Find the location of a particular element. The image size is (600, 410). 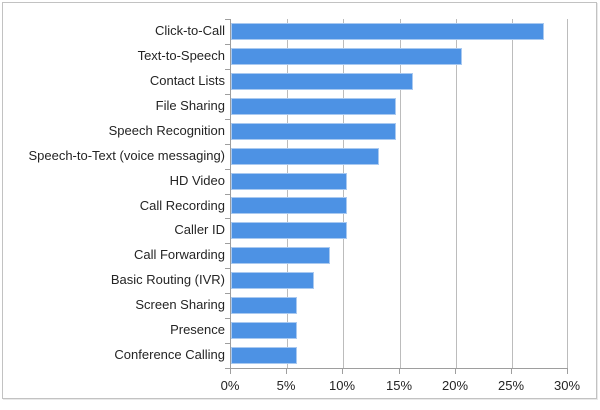

value-axis-tick-label: 15% is located at coordinates (399, 385).